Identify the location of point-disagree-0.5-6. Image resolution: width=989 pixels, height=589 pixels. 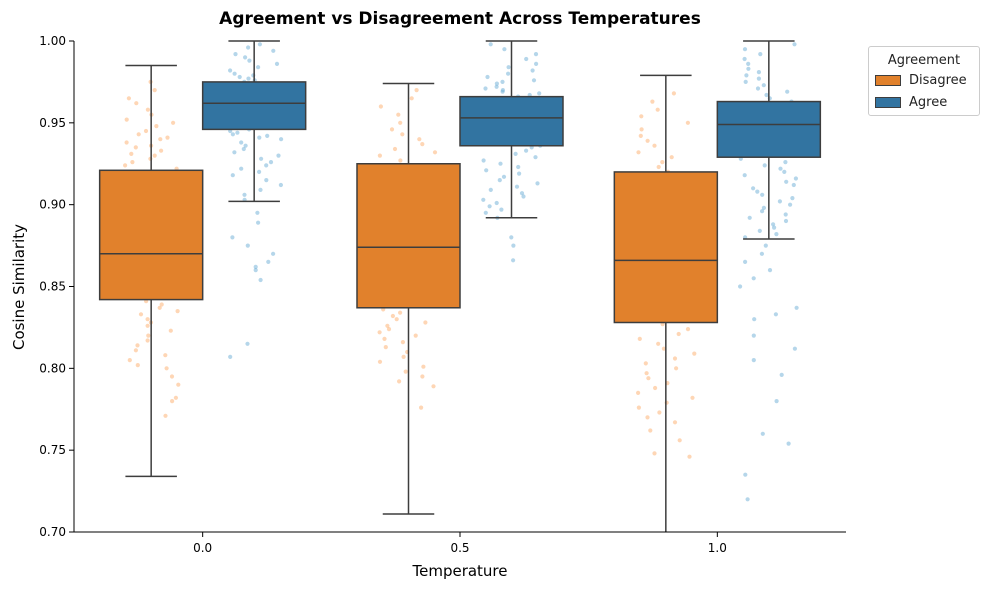
(402, 134).